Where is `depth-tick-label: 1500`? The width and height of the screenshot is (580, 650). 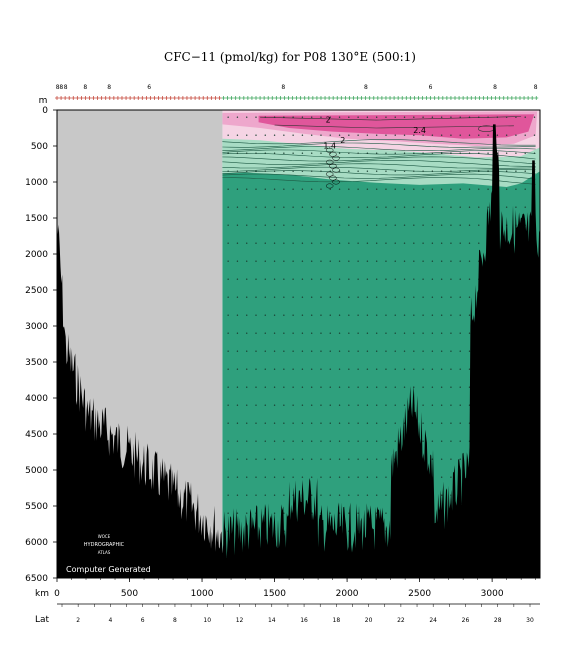
depth-tick-label: 1500 is located at coordinates (36, 219).